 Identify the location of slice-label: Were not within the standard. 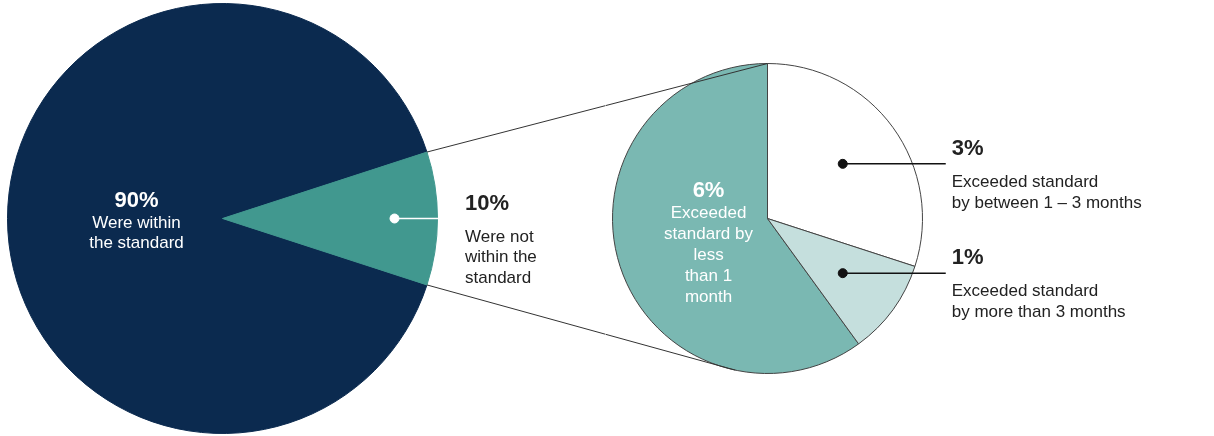
(500, 257).